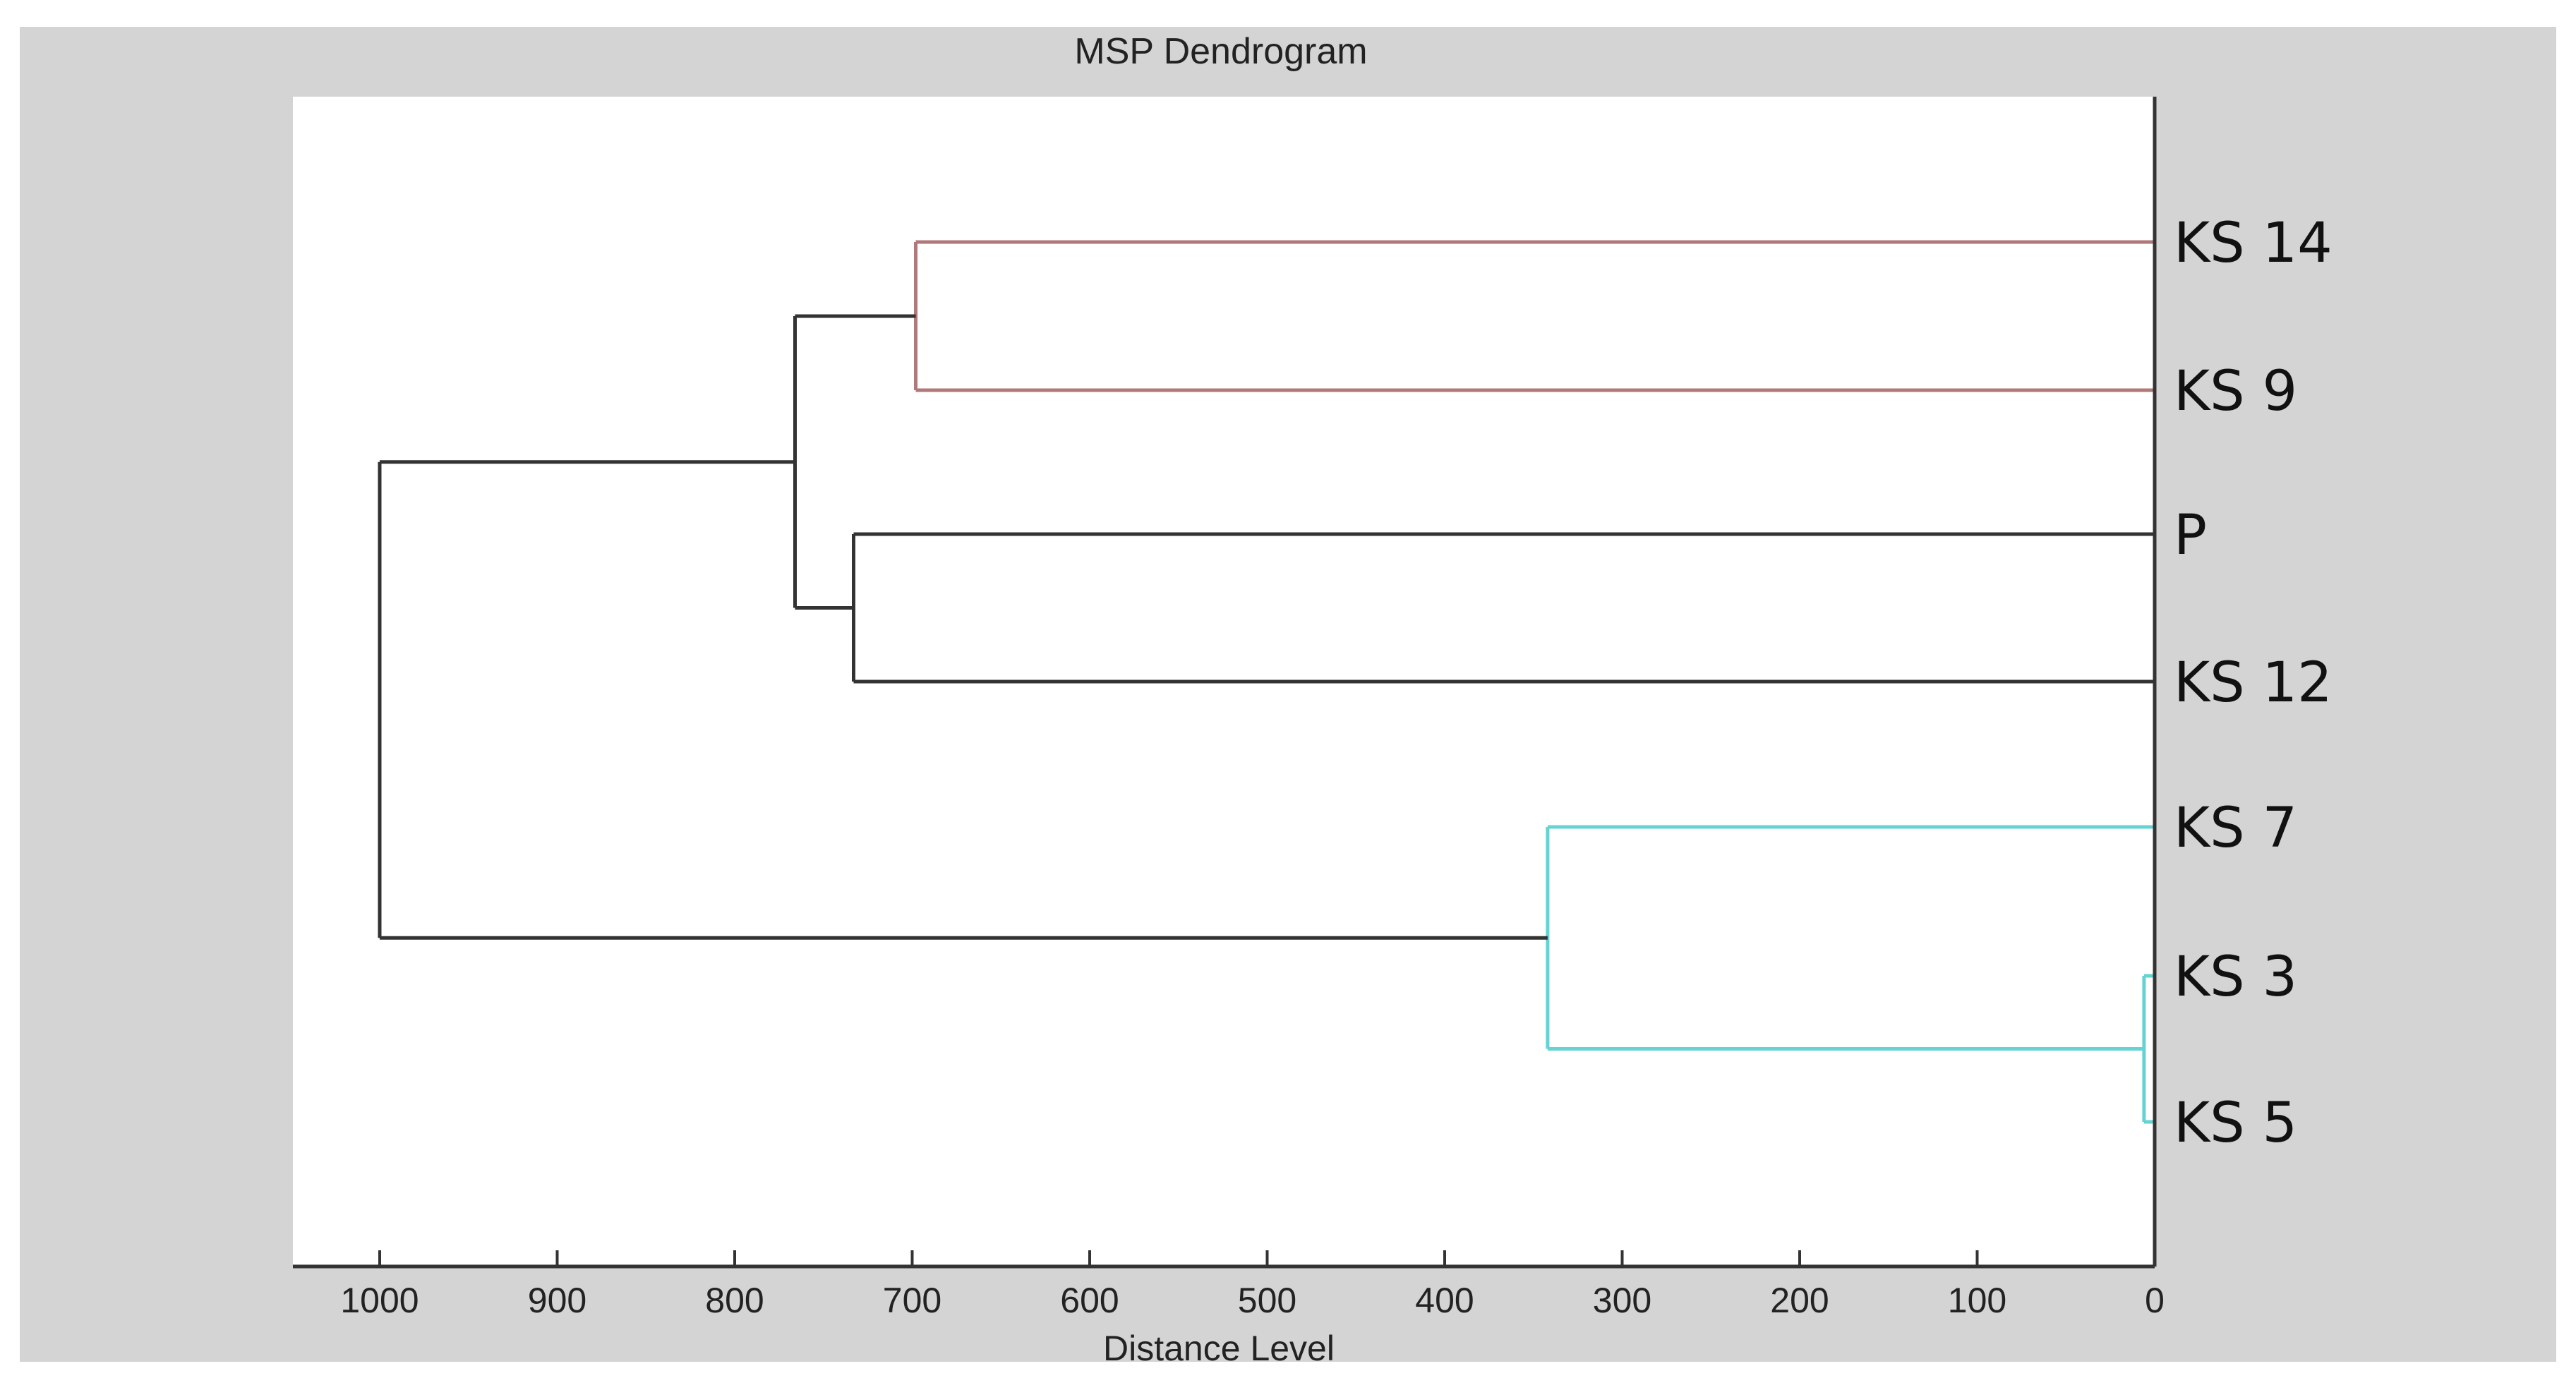 This screenshot has height=1390, width=2576. Describe the element at coordinates (2253, 244) in the screenshot. I see `leaf-label: KS 14` at that location.